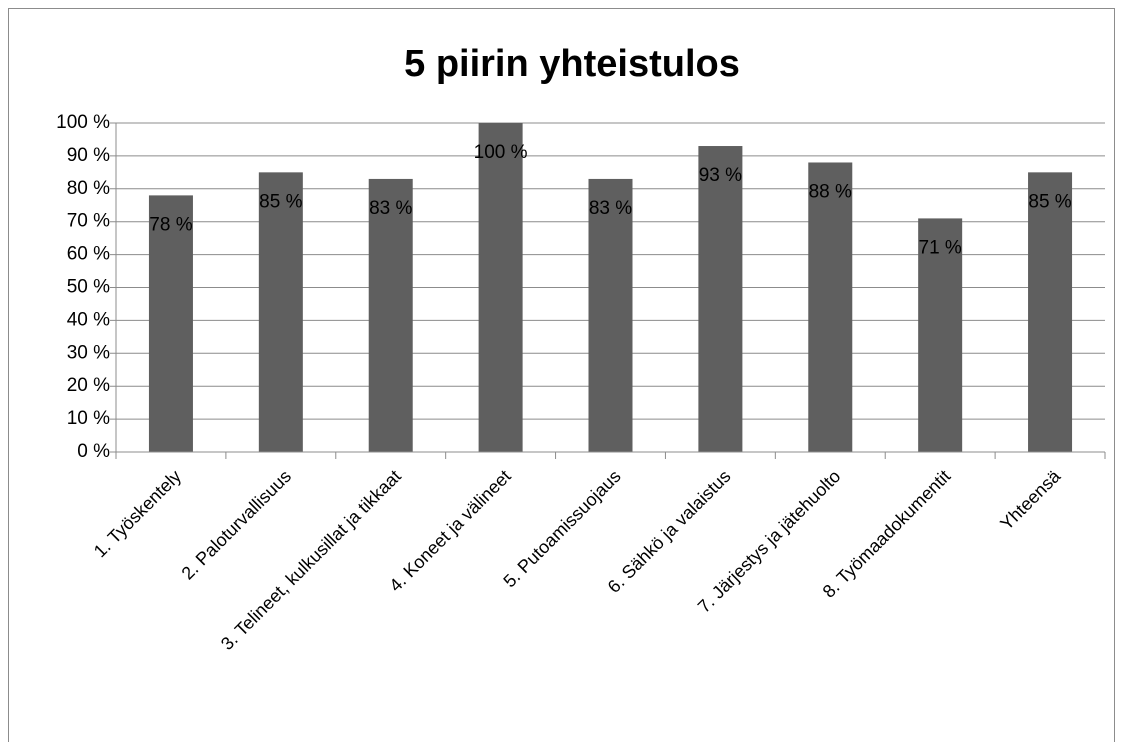 This screenshot has width=1122, height=742. I want to click on y-tick-label: 70 %, so click(88, 221).